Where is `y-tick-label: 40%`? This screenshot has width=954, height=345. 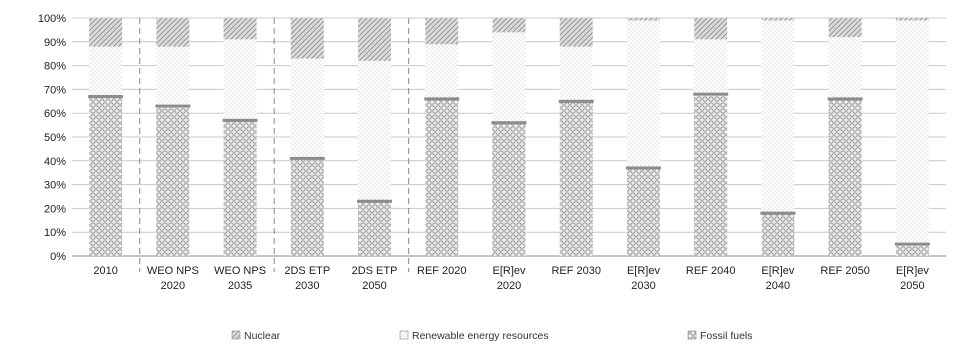
y-tick-label: 40% is located at coordinates (55, 162).